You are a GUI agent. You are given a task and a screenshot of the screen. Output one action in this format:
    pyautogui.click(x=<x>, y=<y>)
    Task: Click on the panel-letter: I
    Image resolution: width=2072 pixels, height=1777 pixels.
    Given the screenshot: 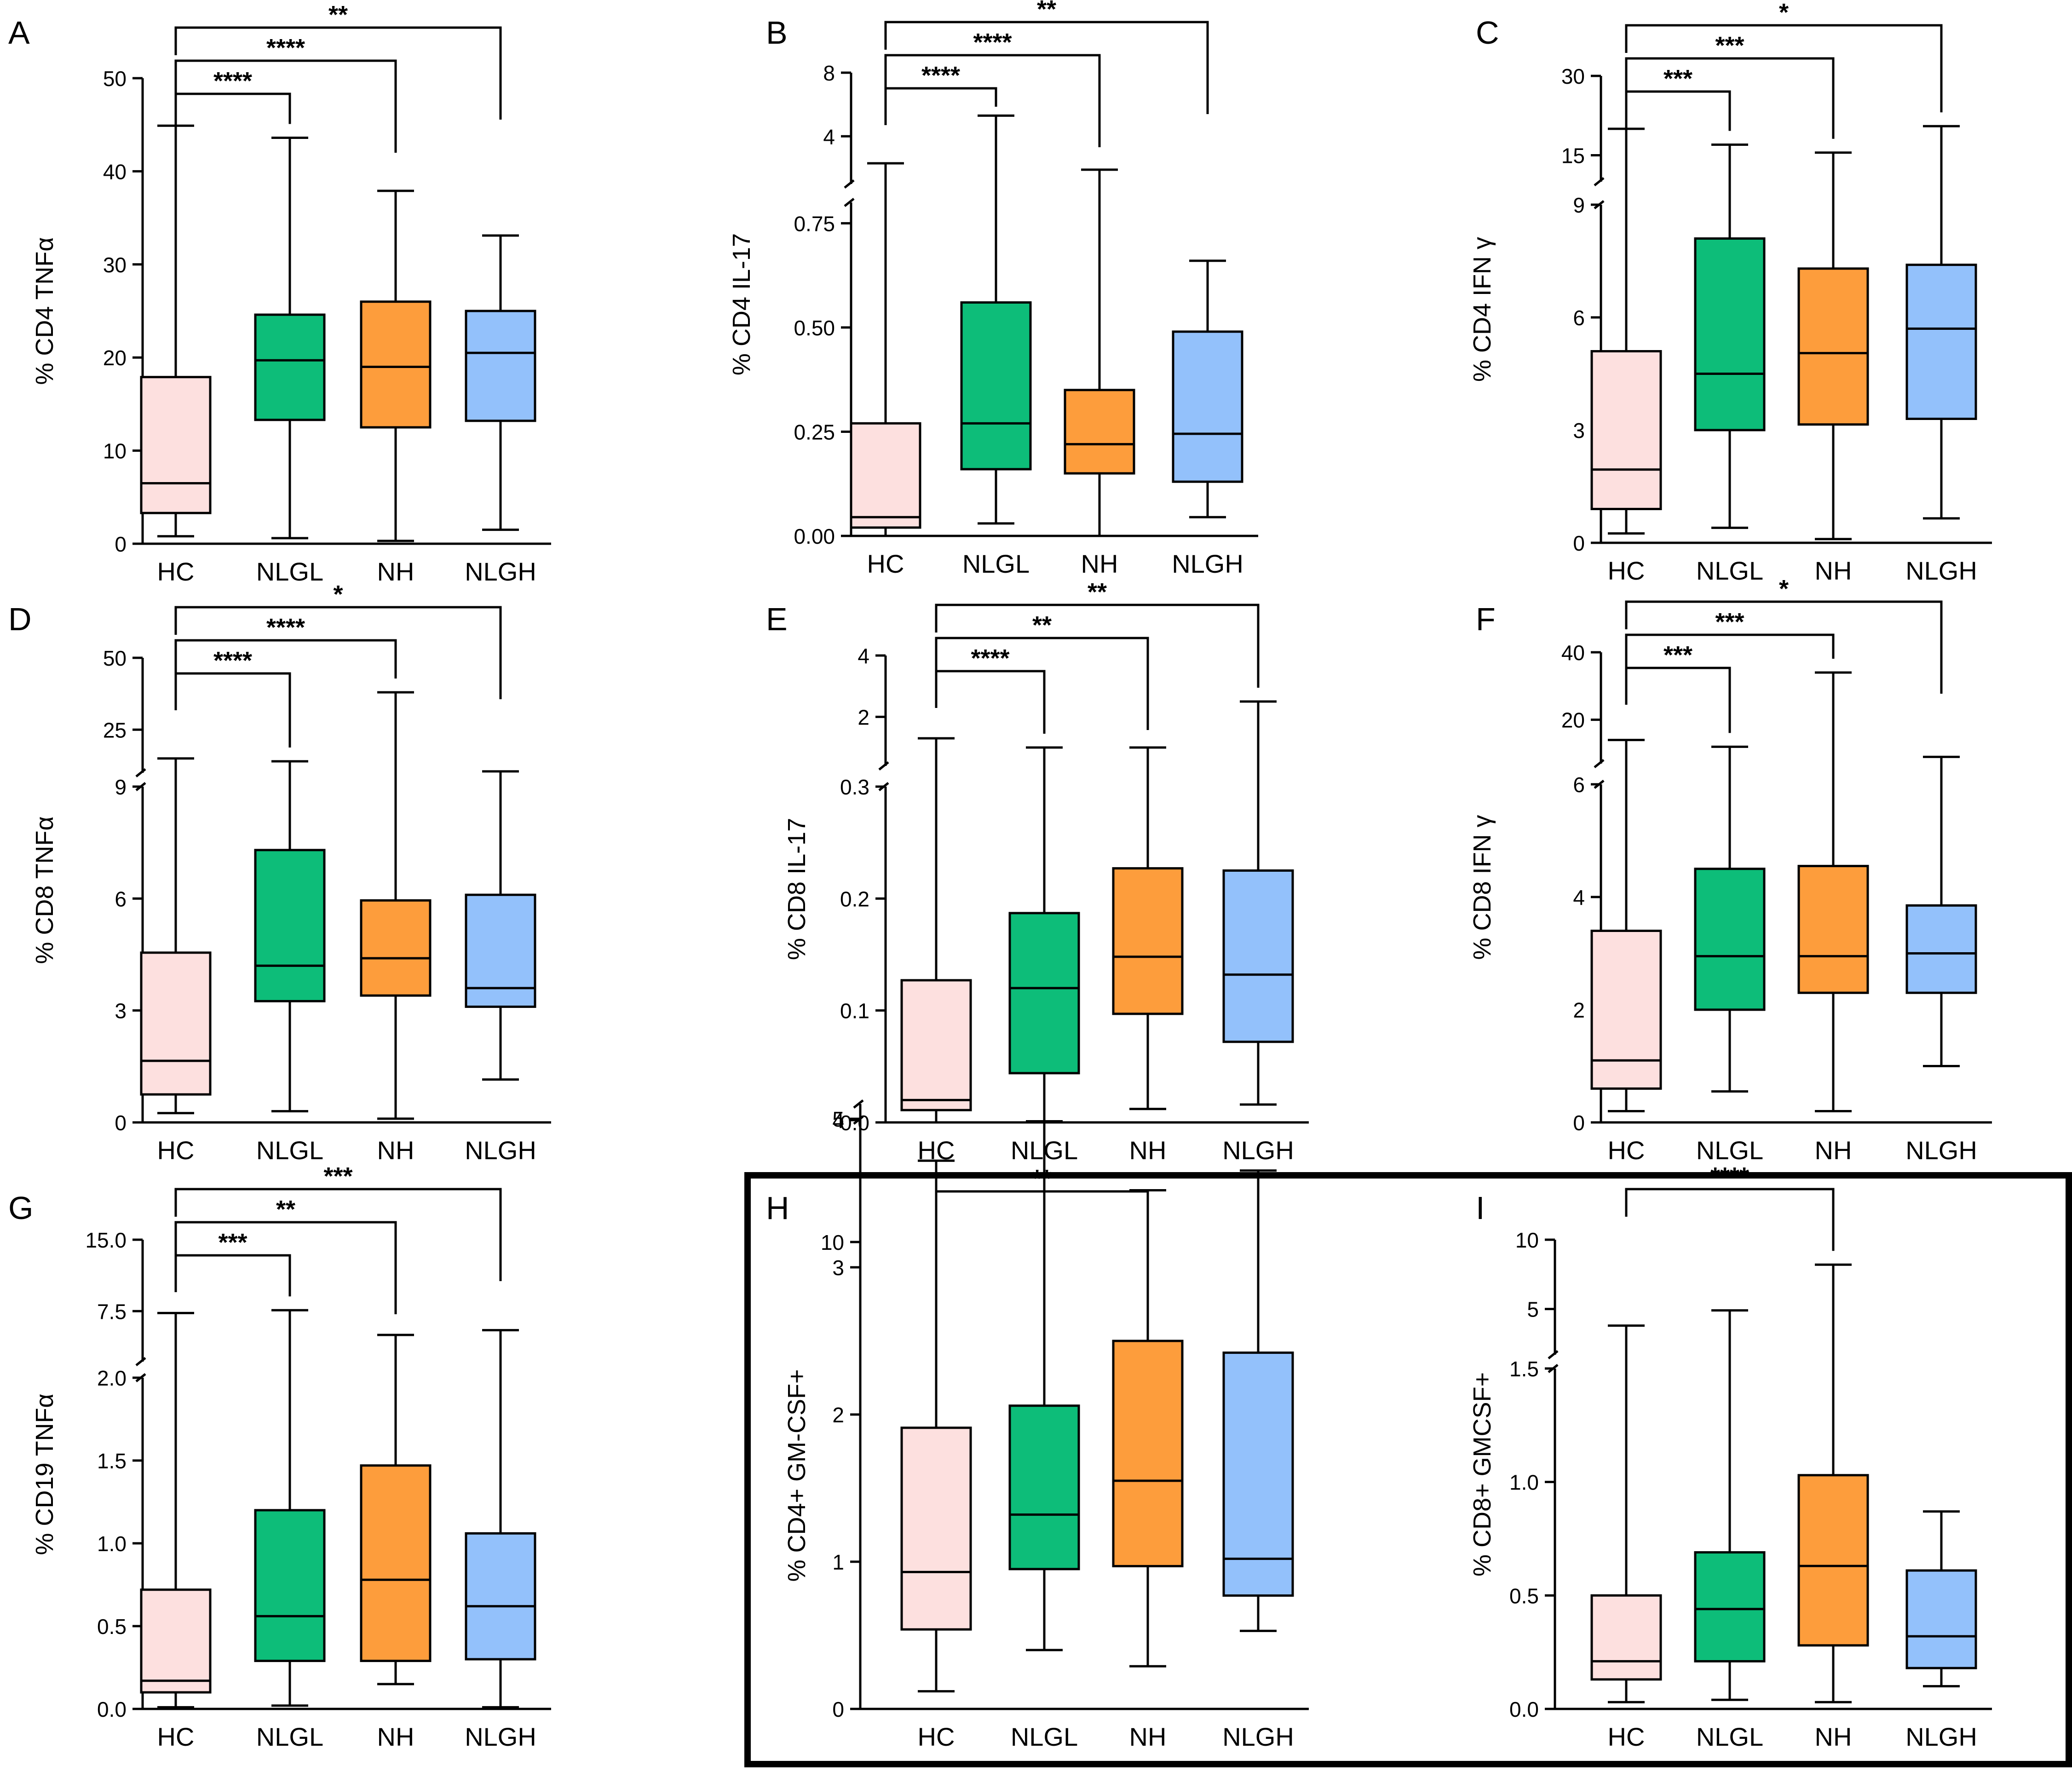 What is the action you would take?
    pyautogui.click(x=1480, y=1208)
    